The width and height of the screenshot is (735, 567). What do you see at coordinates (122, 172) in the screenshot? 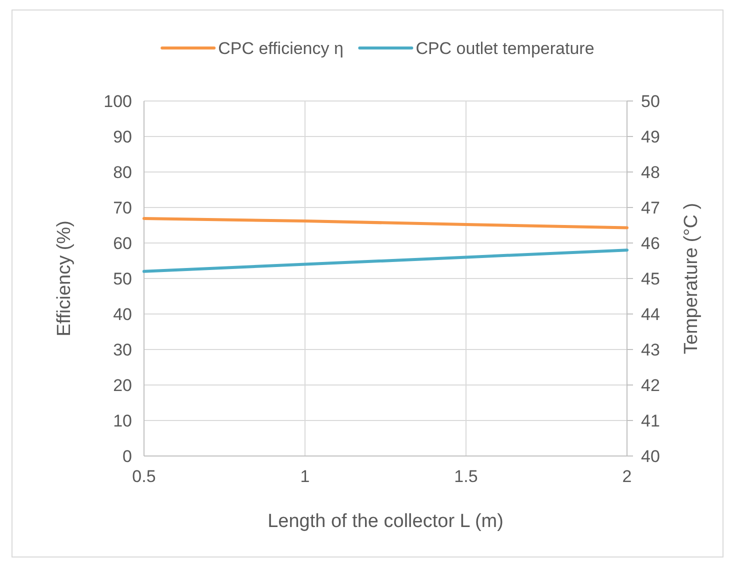
I see `y-tick-label: 80` at bounding box center [122, 172].